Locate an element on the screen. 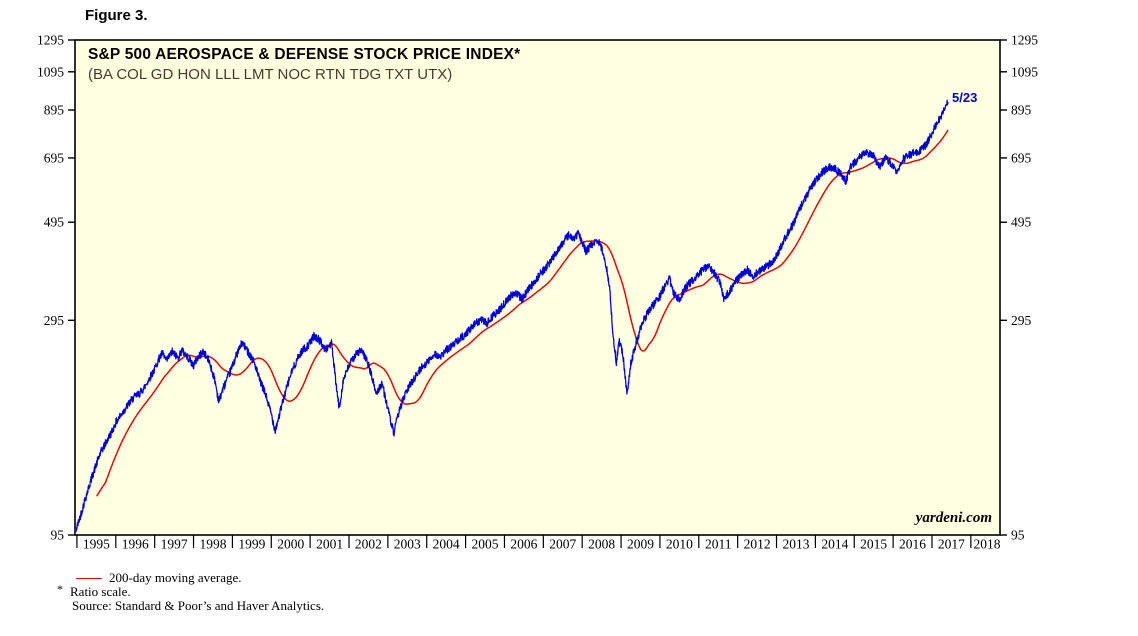  x-tick-label: 2003 is located at coordinates (407, 544).